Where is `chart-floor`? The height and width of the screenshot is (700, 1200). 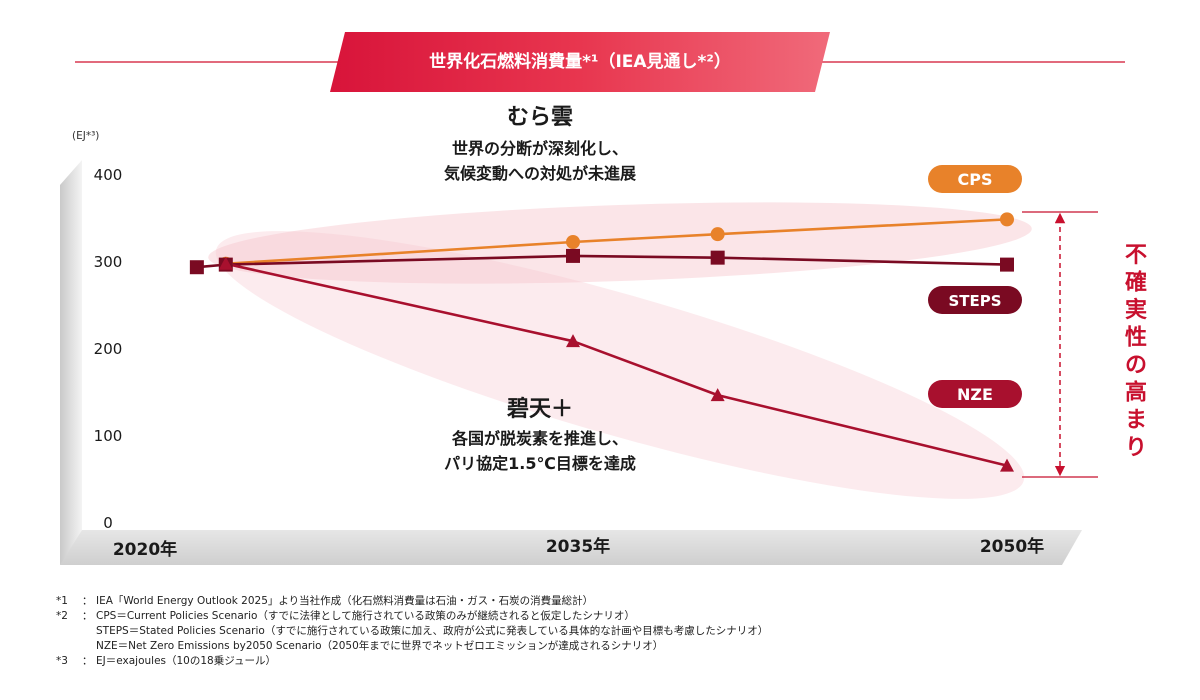 chart-floor is located at coordinates (571, 547).